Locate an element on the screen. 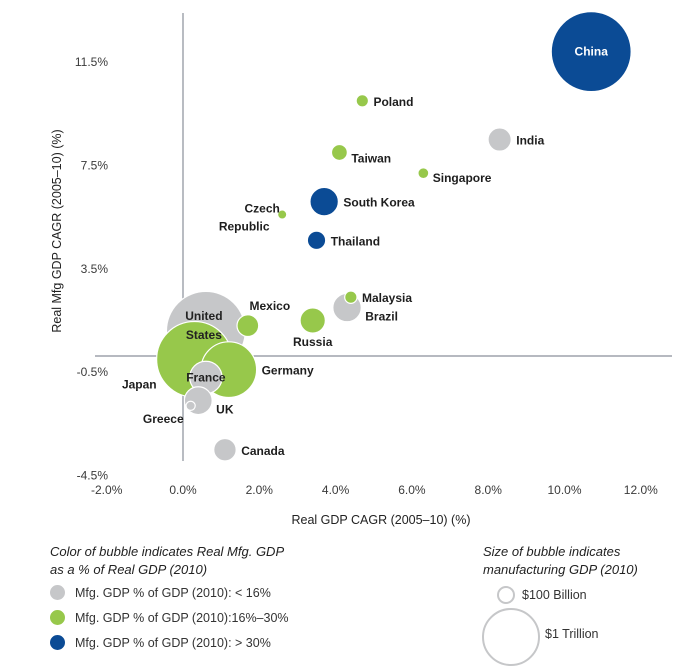  color-legend-item-low: Mfg. GDP % of GDP (2010): < 16% is located at coordinates (160, 592).